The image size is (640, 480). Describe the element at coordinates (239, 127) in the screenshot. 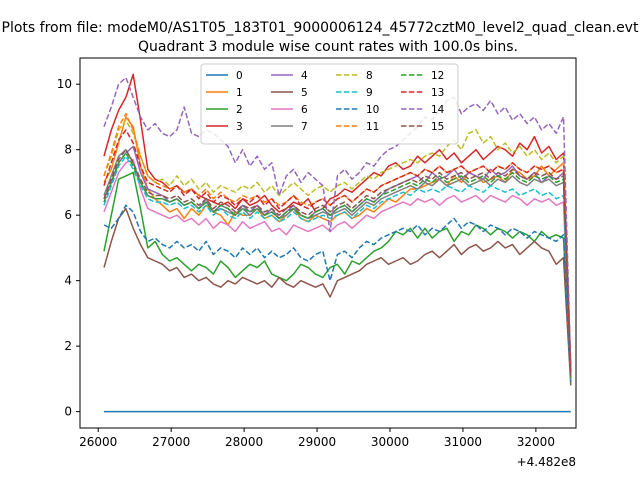

I see `legend-label-3: 3` at that location.